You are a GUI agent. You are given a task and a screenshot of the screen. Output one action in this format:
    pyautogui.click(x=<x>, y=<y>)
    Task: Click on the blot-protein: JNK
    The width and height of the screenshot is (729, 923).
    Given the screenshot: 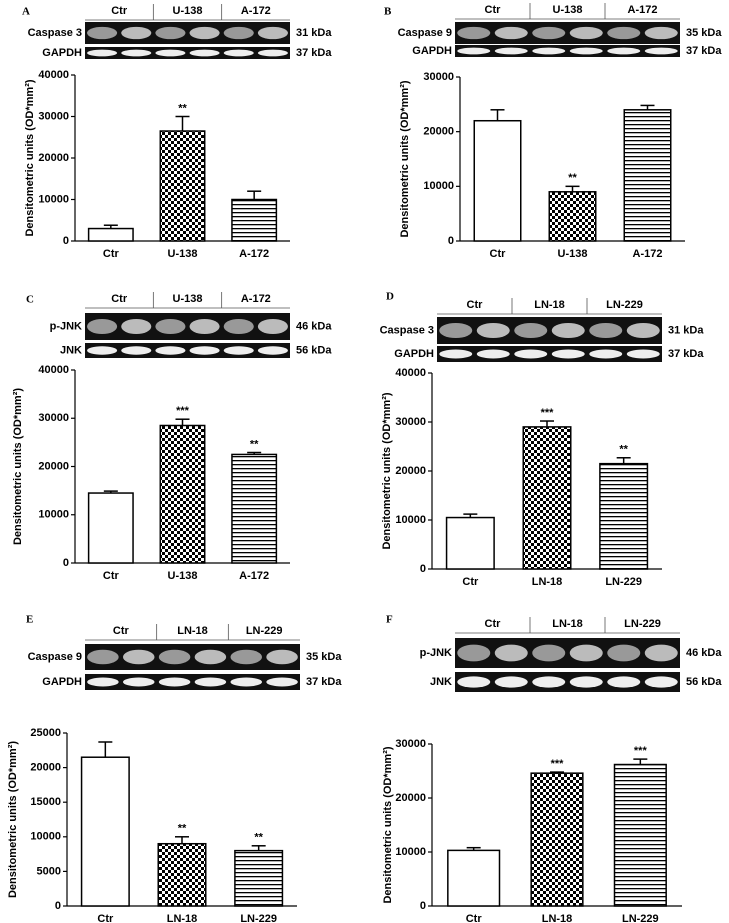 What is the action you would take?
    pyautogui.click(x=71, y=350)
    